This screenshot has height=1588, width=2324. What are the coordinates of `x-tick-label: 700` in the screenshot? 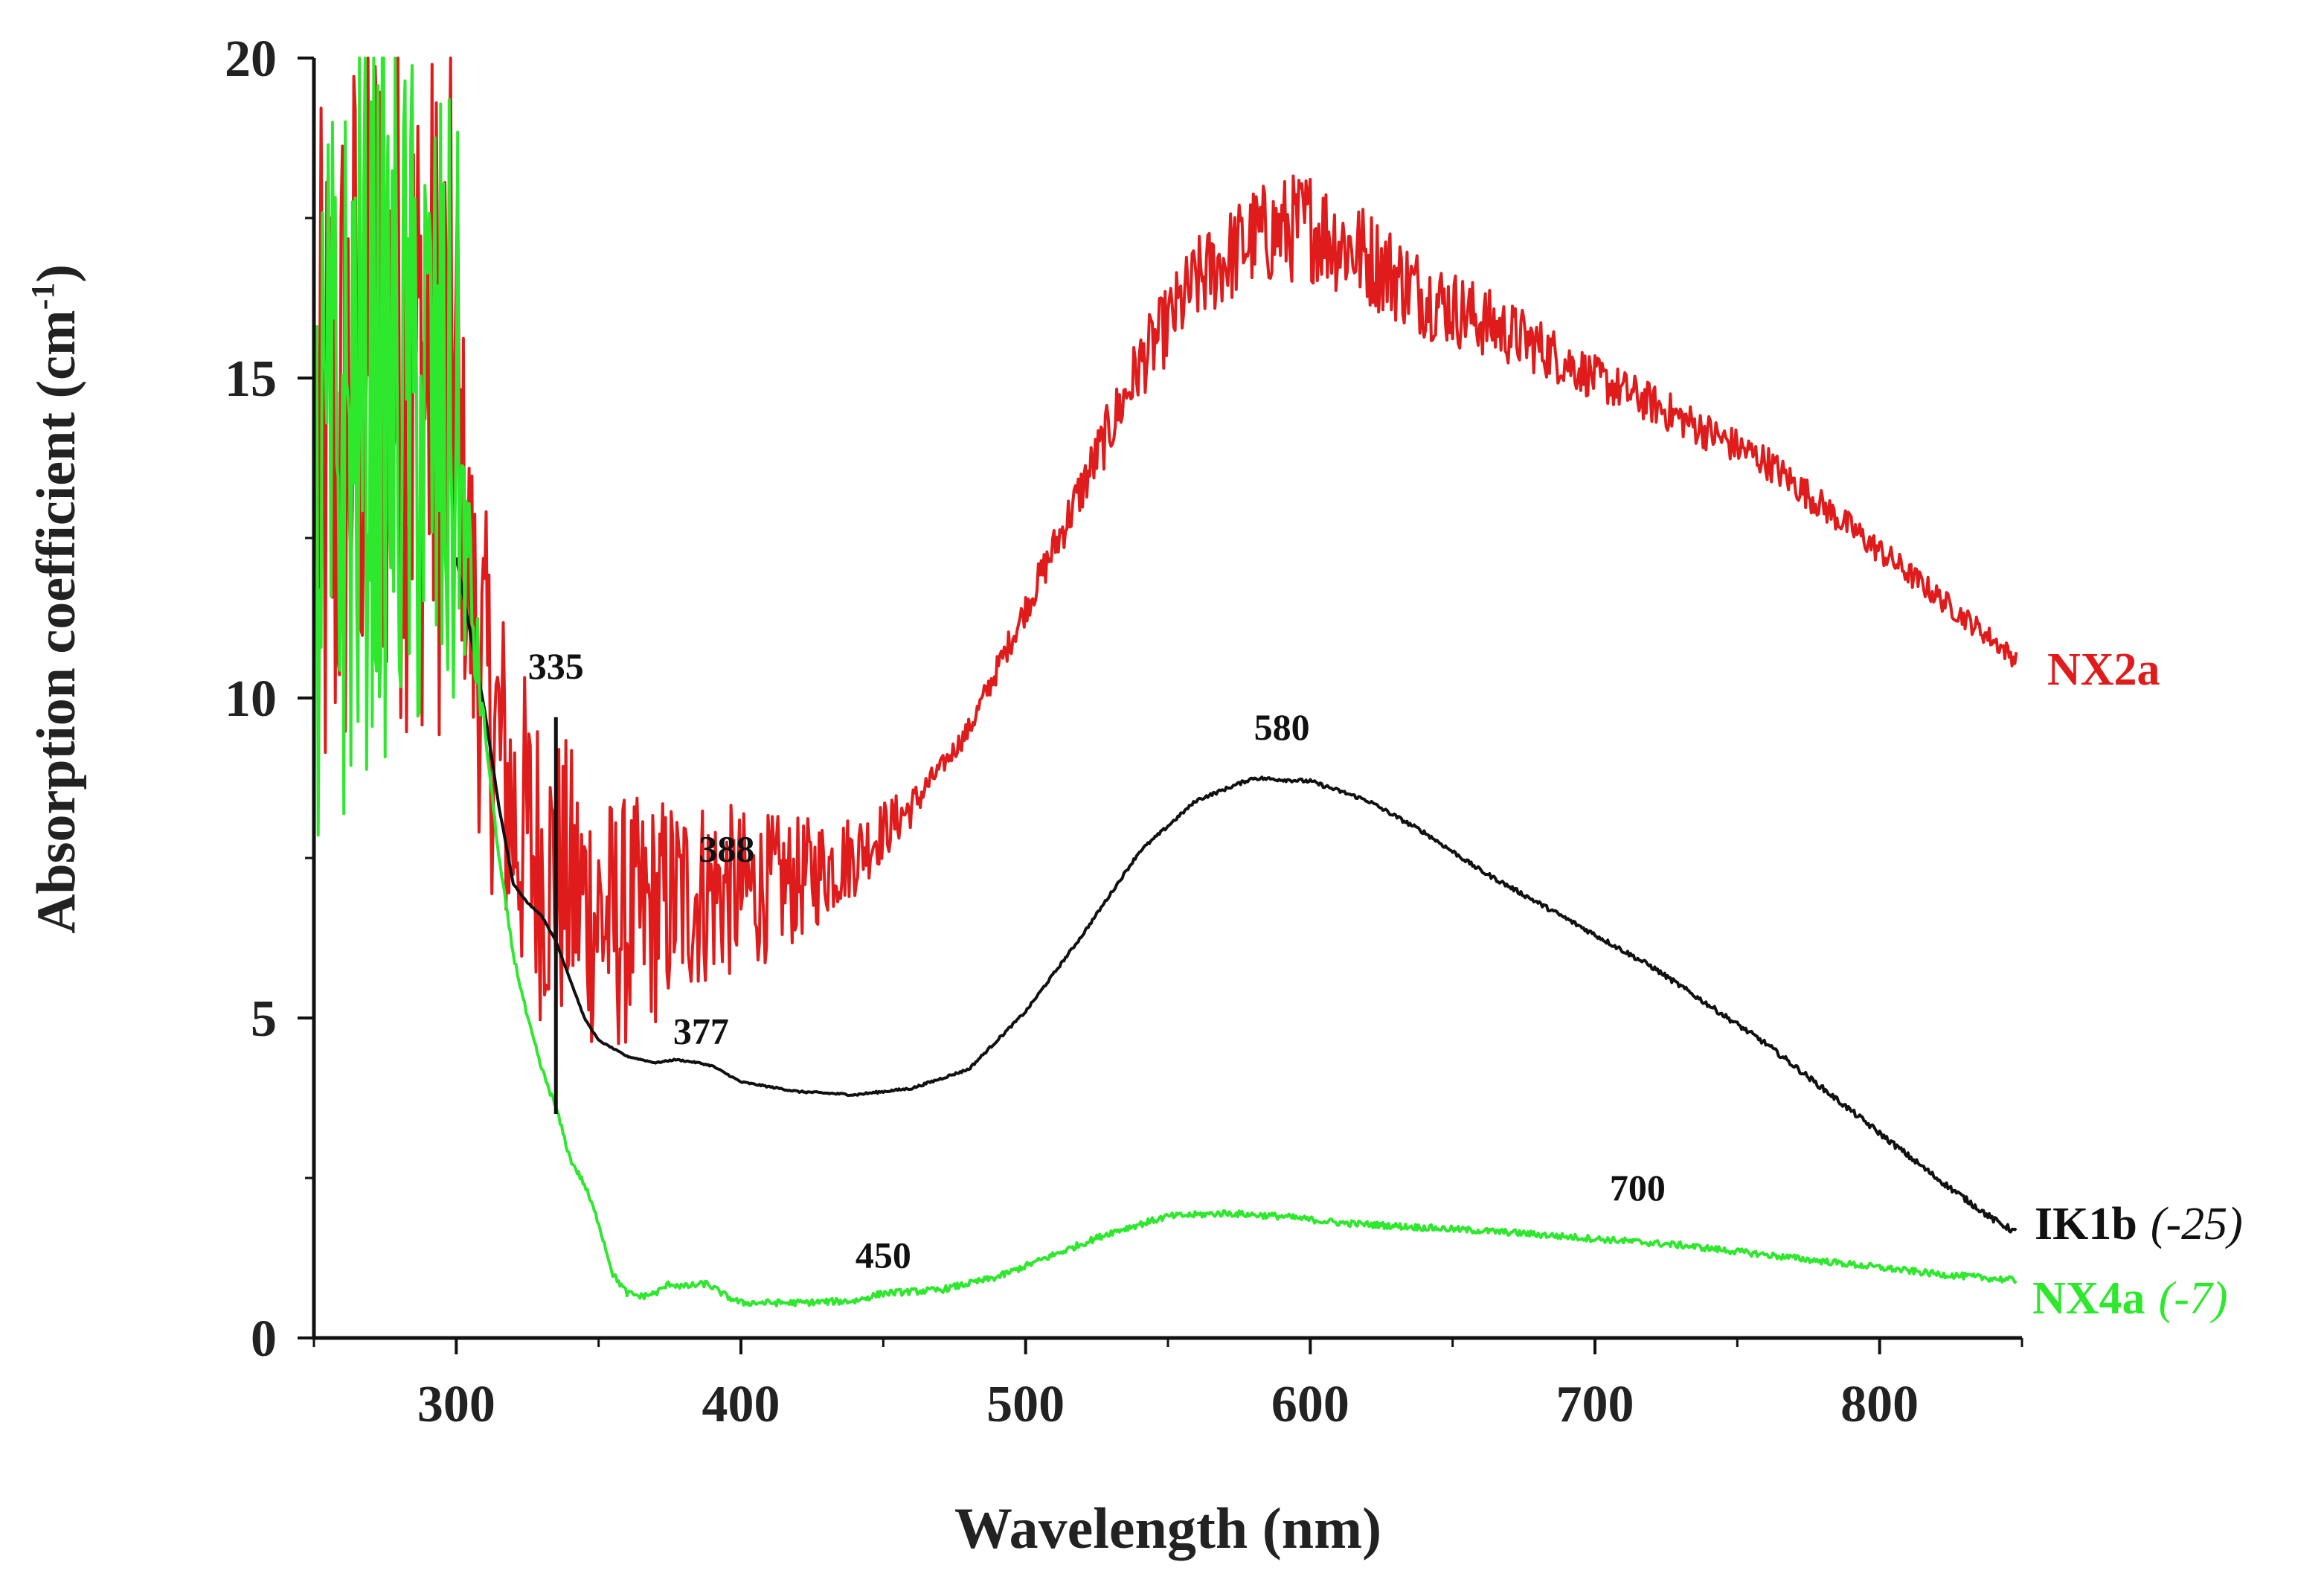 It's located at (1595, 1404).